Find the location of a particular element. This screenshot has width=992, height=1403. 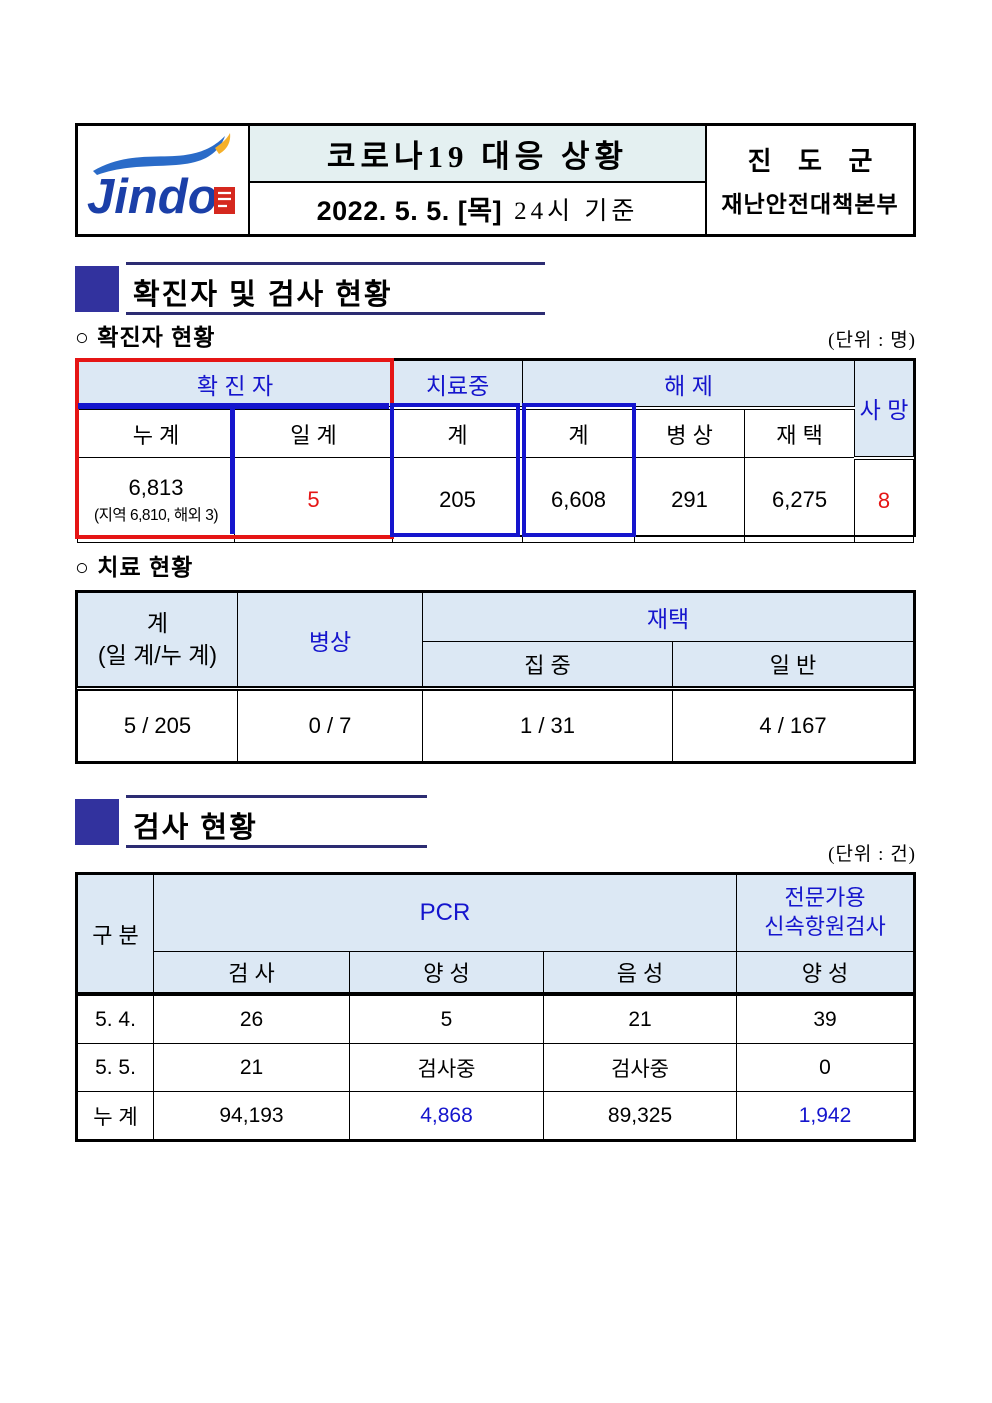

logo-seal-marks is located at coordinates (224, 199).